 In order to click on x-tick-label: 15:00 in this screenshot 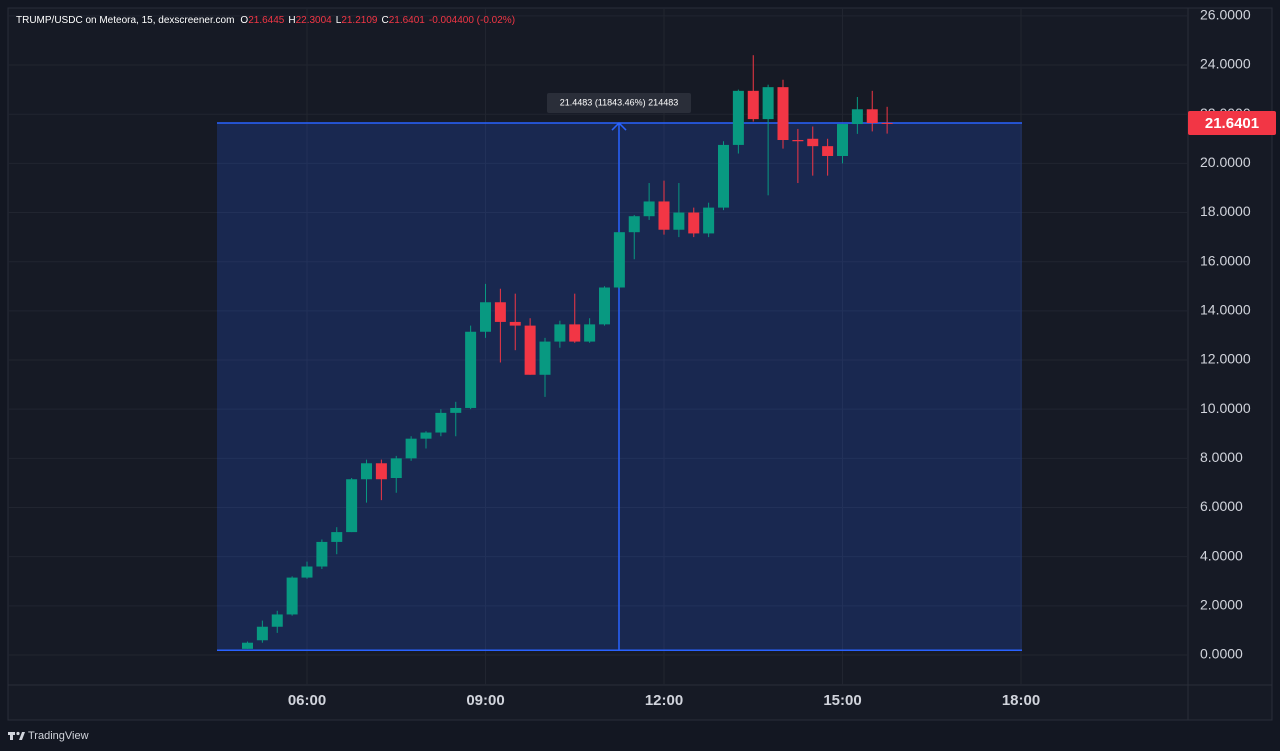, I will do `click(842, 700)`.